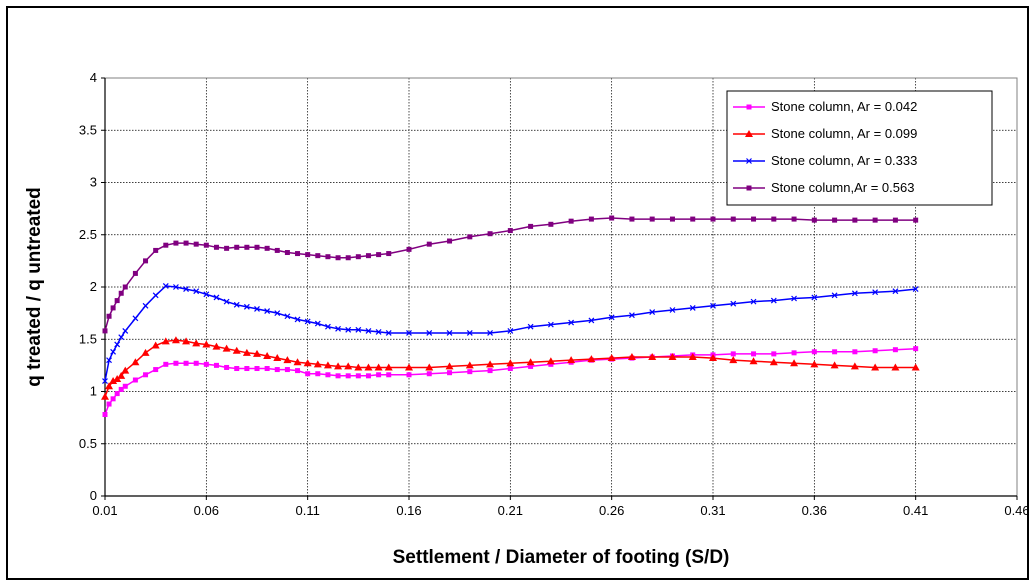 The width and height of the screenshot is (1035, 586). What do you see at coordinates (915, 510) in the screenshot?
I see `x-tick-label: 0.41` at bounding box center [915, 510].